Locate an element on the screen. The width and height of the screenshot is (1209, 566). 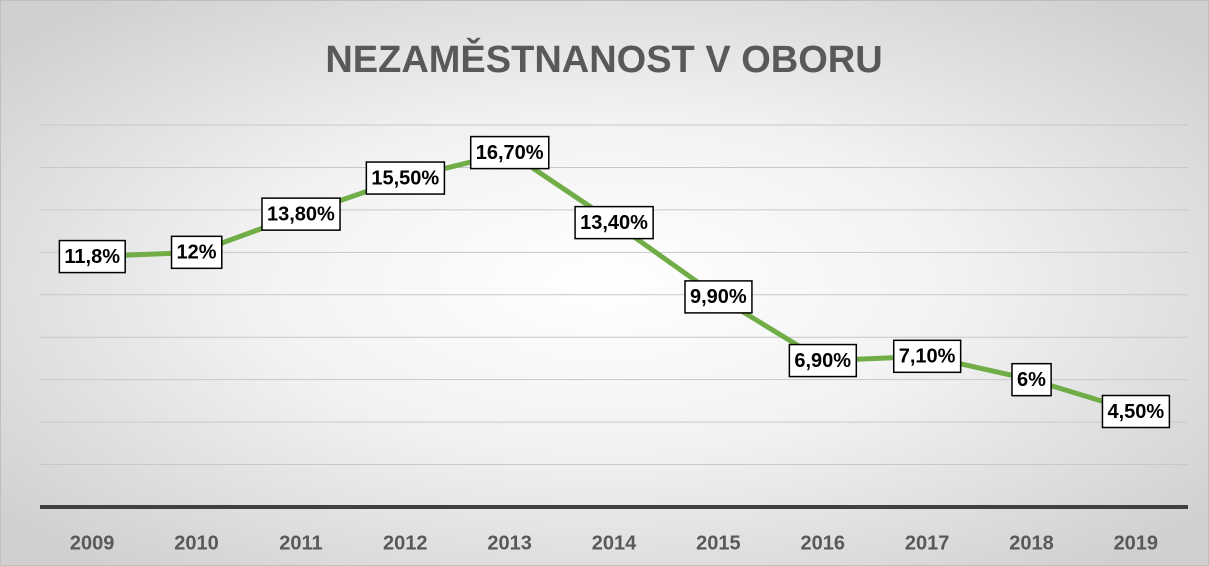
data-label: 13,40% is located at coordinates (614, 223).